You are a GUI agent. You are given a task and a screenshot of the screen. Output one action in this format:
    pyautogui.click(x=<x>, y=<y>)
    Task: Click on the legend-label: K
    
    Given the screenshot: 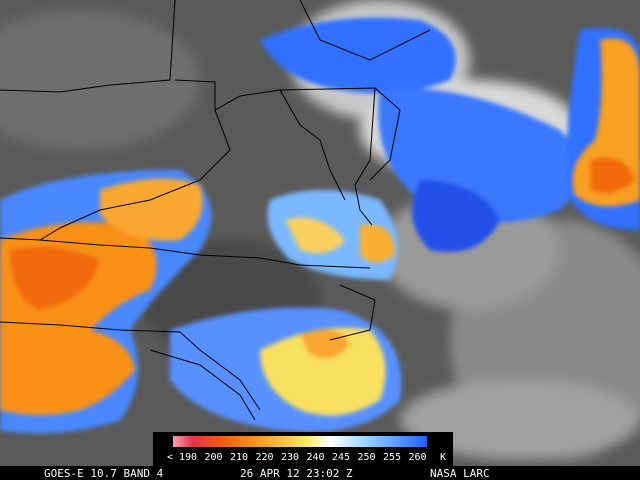 What is the action you would take?
    pyautogui.click(x=443, y=457)
    